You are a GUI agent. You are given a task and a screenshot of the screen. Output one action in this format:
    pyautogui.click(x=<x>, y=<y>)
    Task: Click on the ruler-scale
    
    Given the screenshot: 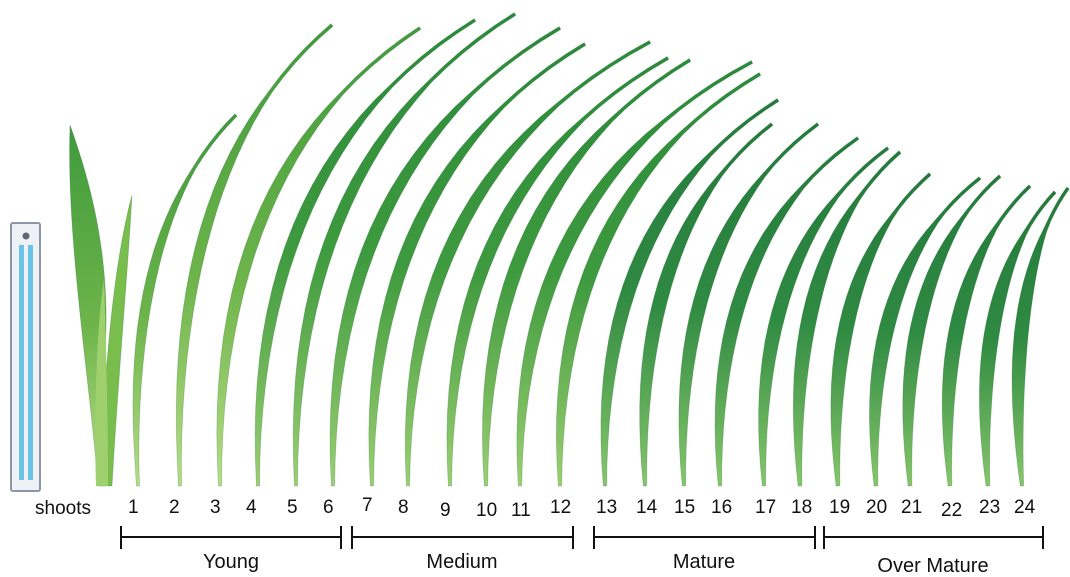 What is the action you would take?
    pyautogui.click(x=25, y=357)
    